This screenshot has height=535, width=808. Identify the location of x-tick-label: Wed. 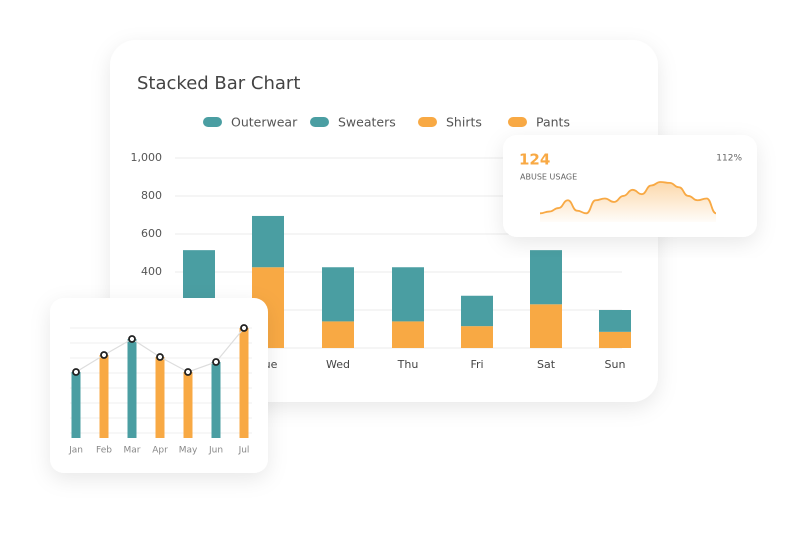
(338, 364).